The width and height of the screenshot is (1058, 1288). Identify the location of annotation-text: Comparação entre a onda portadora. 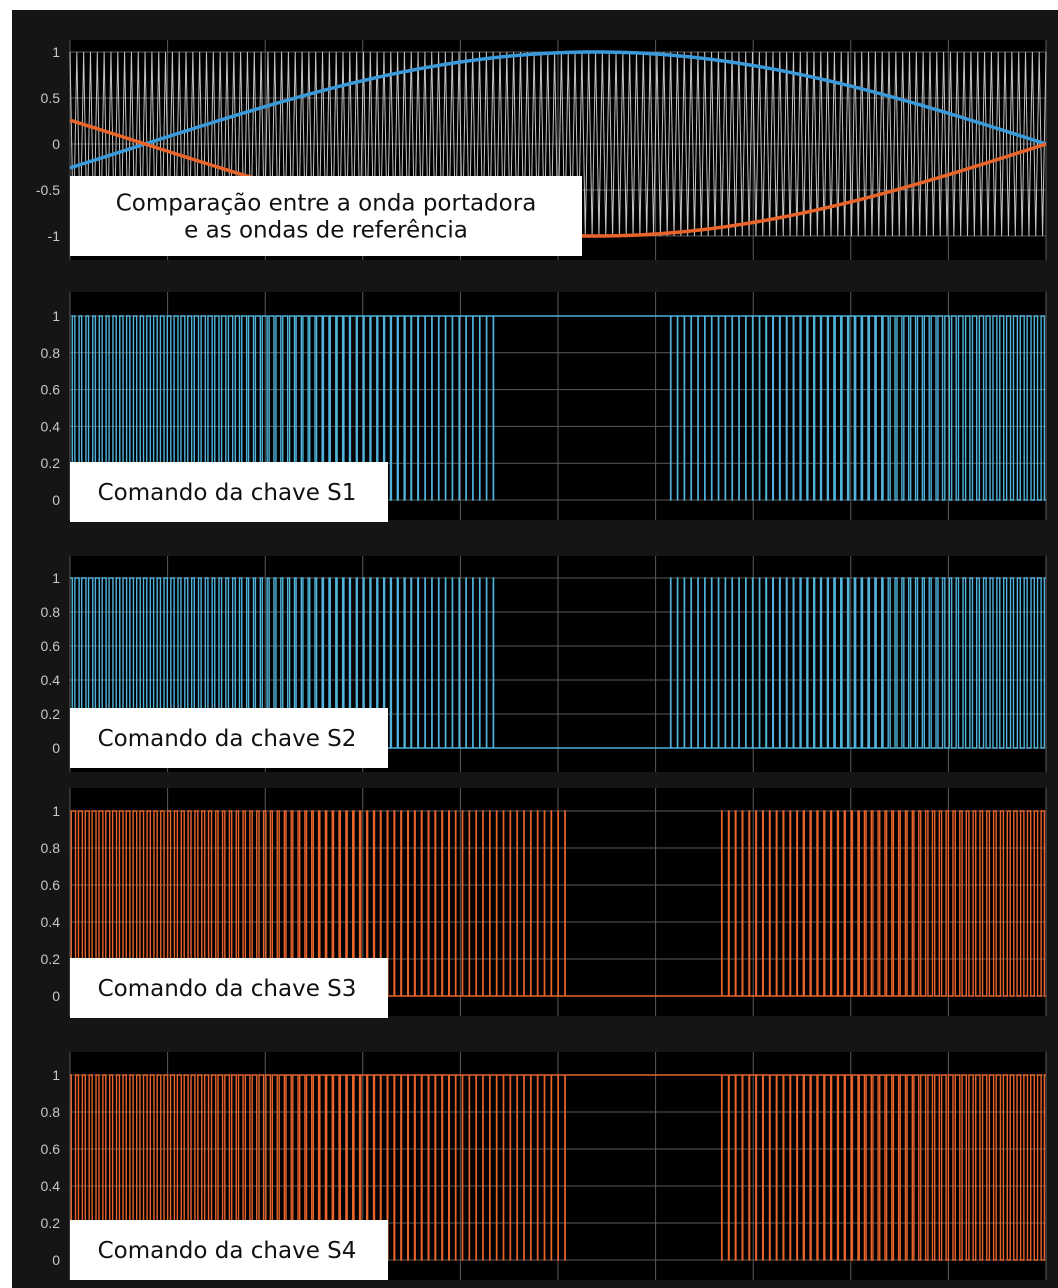
(326, 204).